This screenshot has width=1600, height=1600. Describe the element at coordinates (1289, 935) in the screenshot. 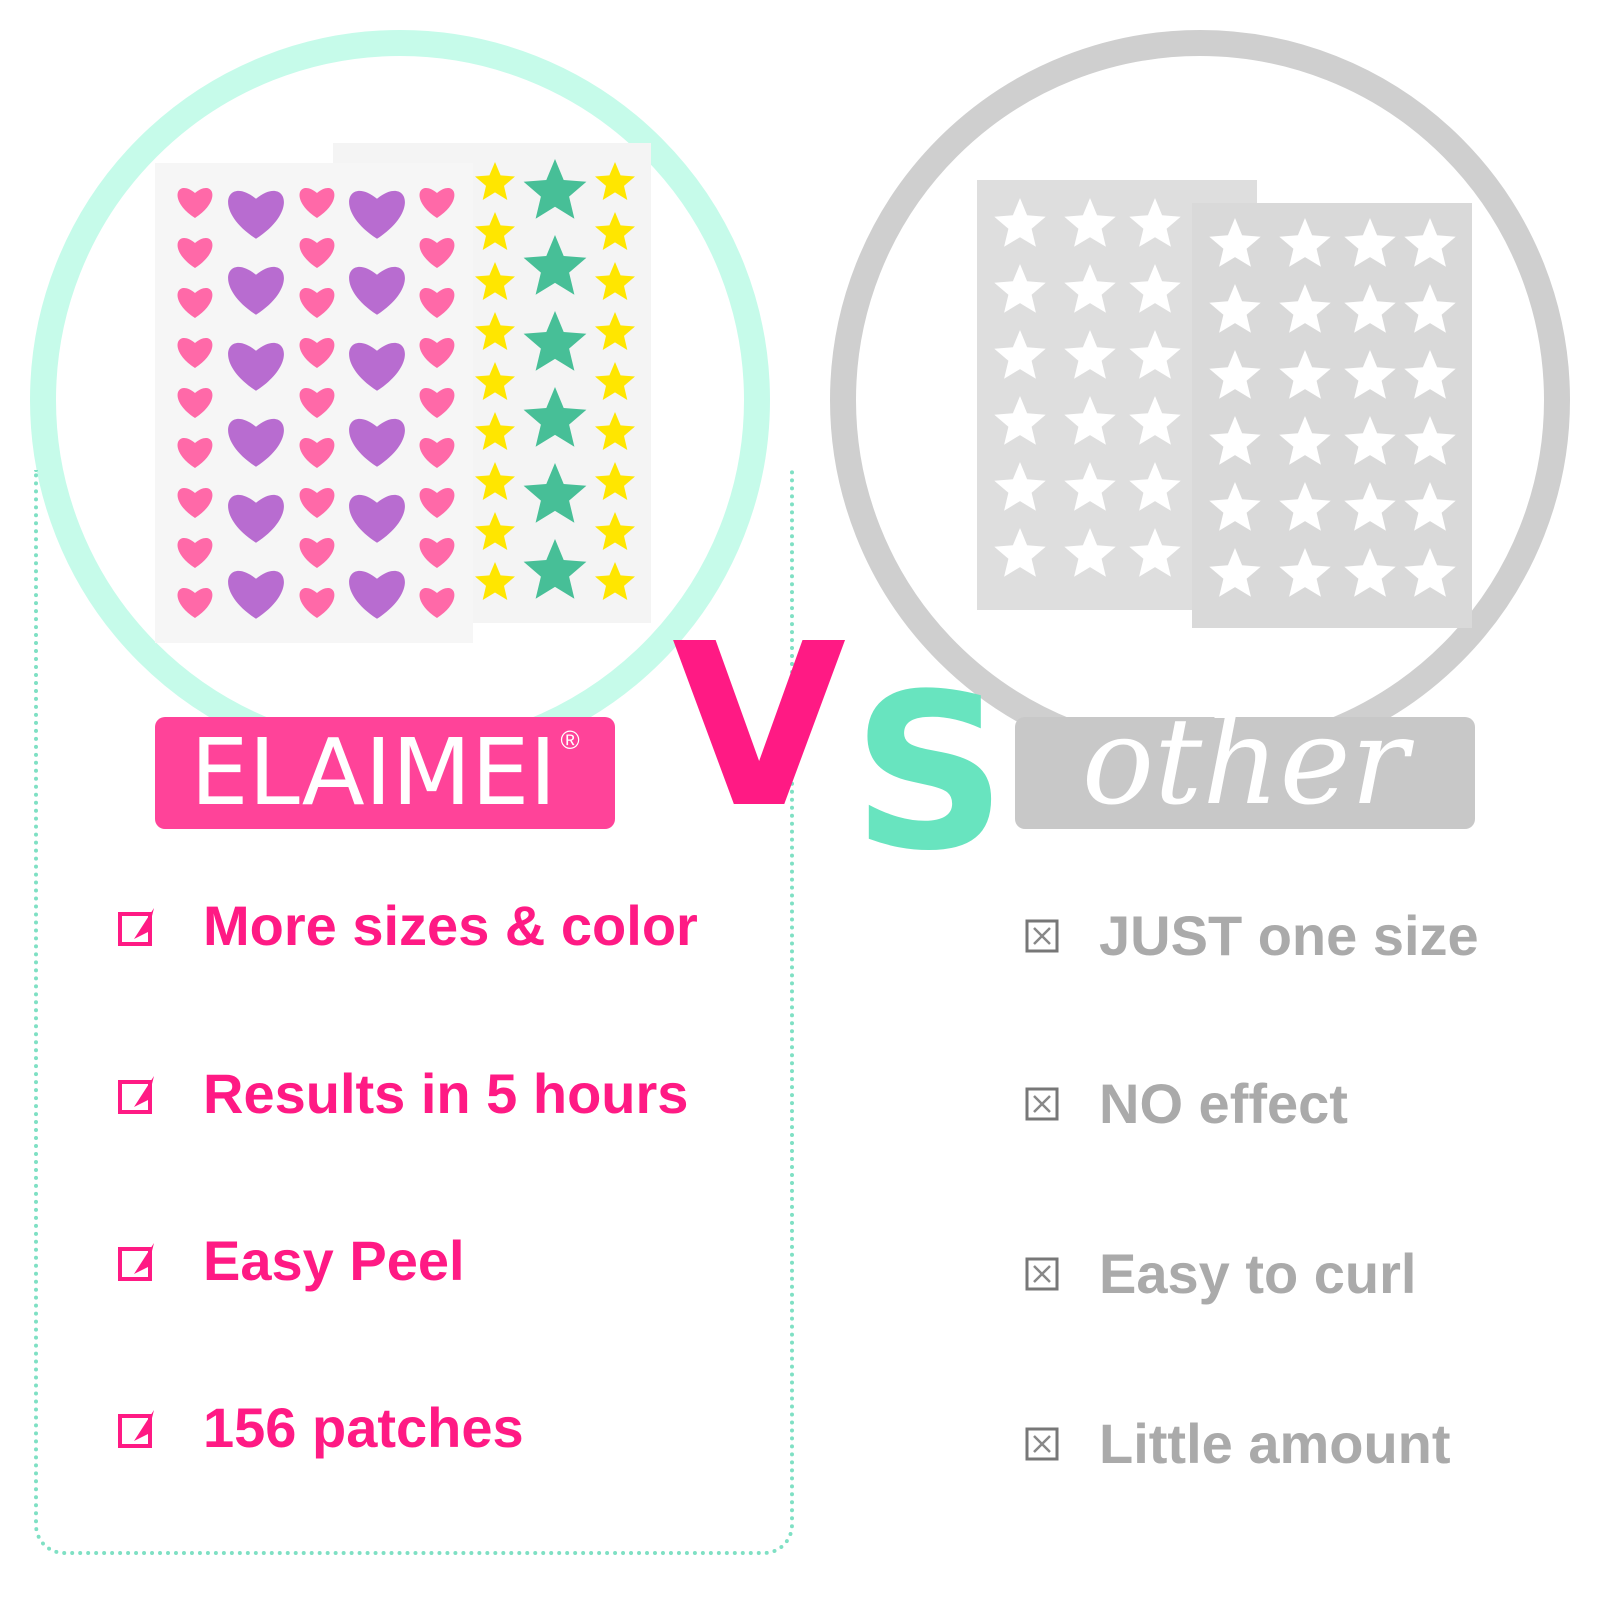

I see `feature-label: JUST one size` at that location.